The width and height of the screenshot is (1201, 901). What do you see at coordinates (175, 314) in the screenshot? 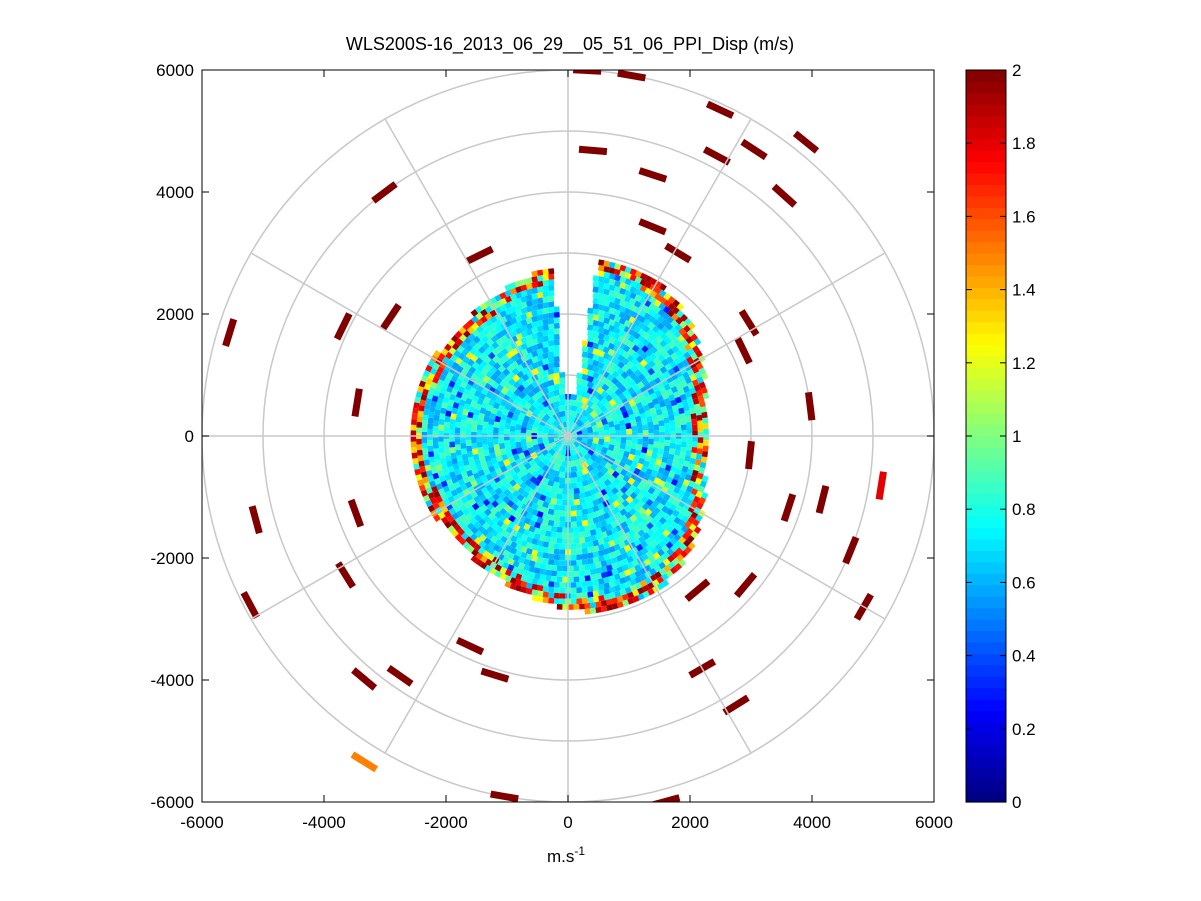
I see `y-tick-label: 2000` at bounding box center [175, 314].